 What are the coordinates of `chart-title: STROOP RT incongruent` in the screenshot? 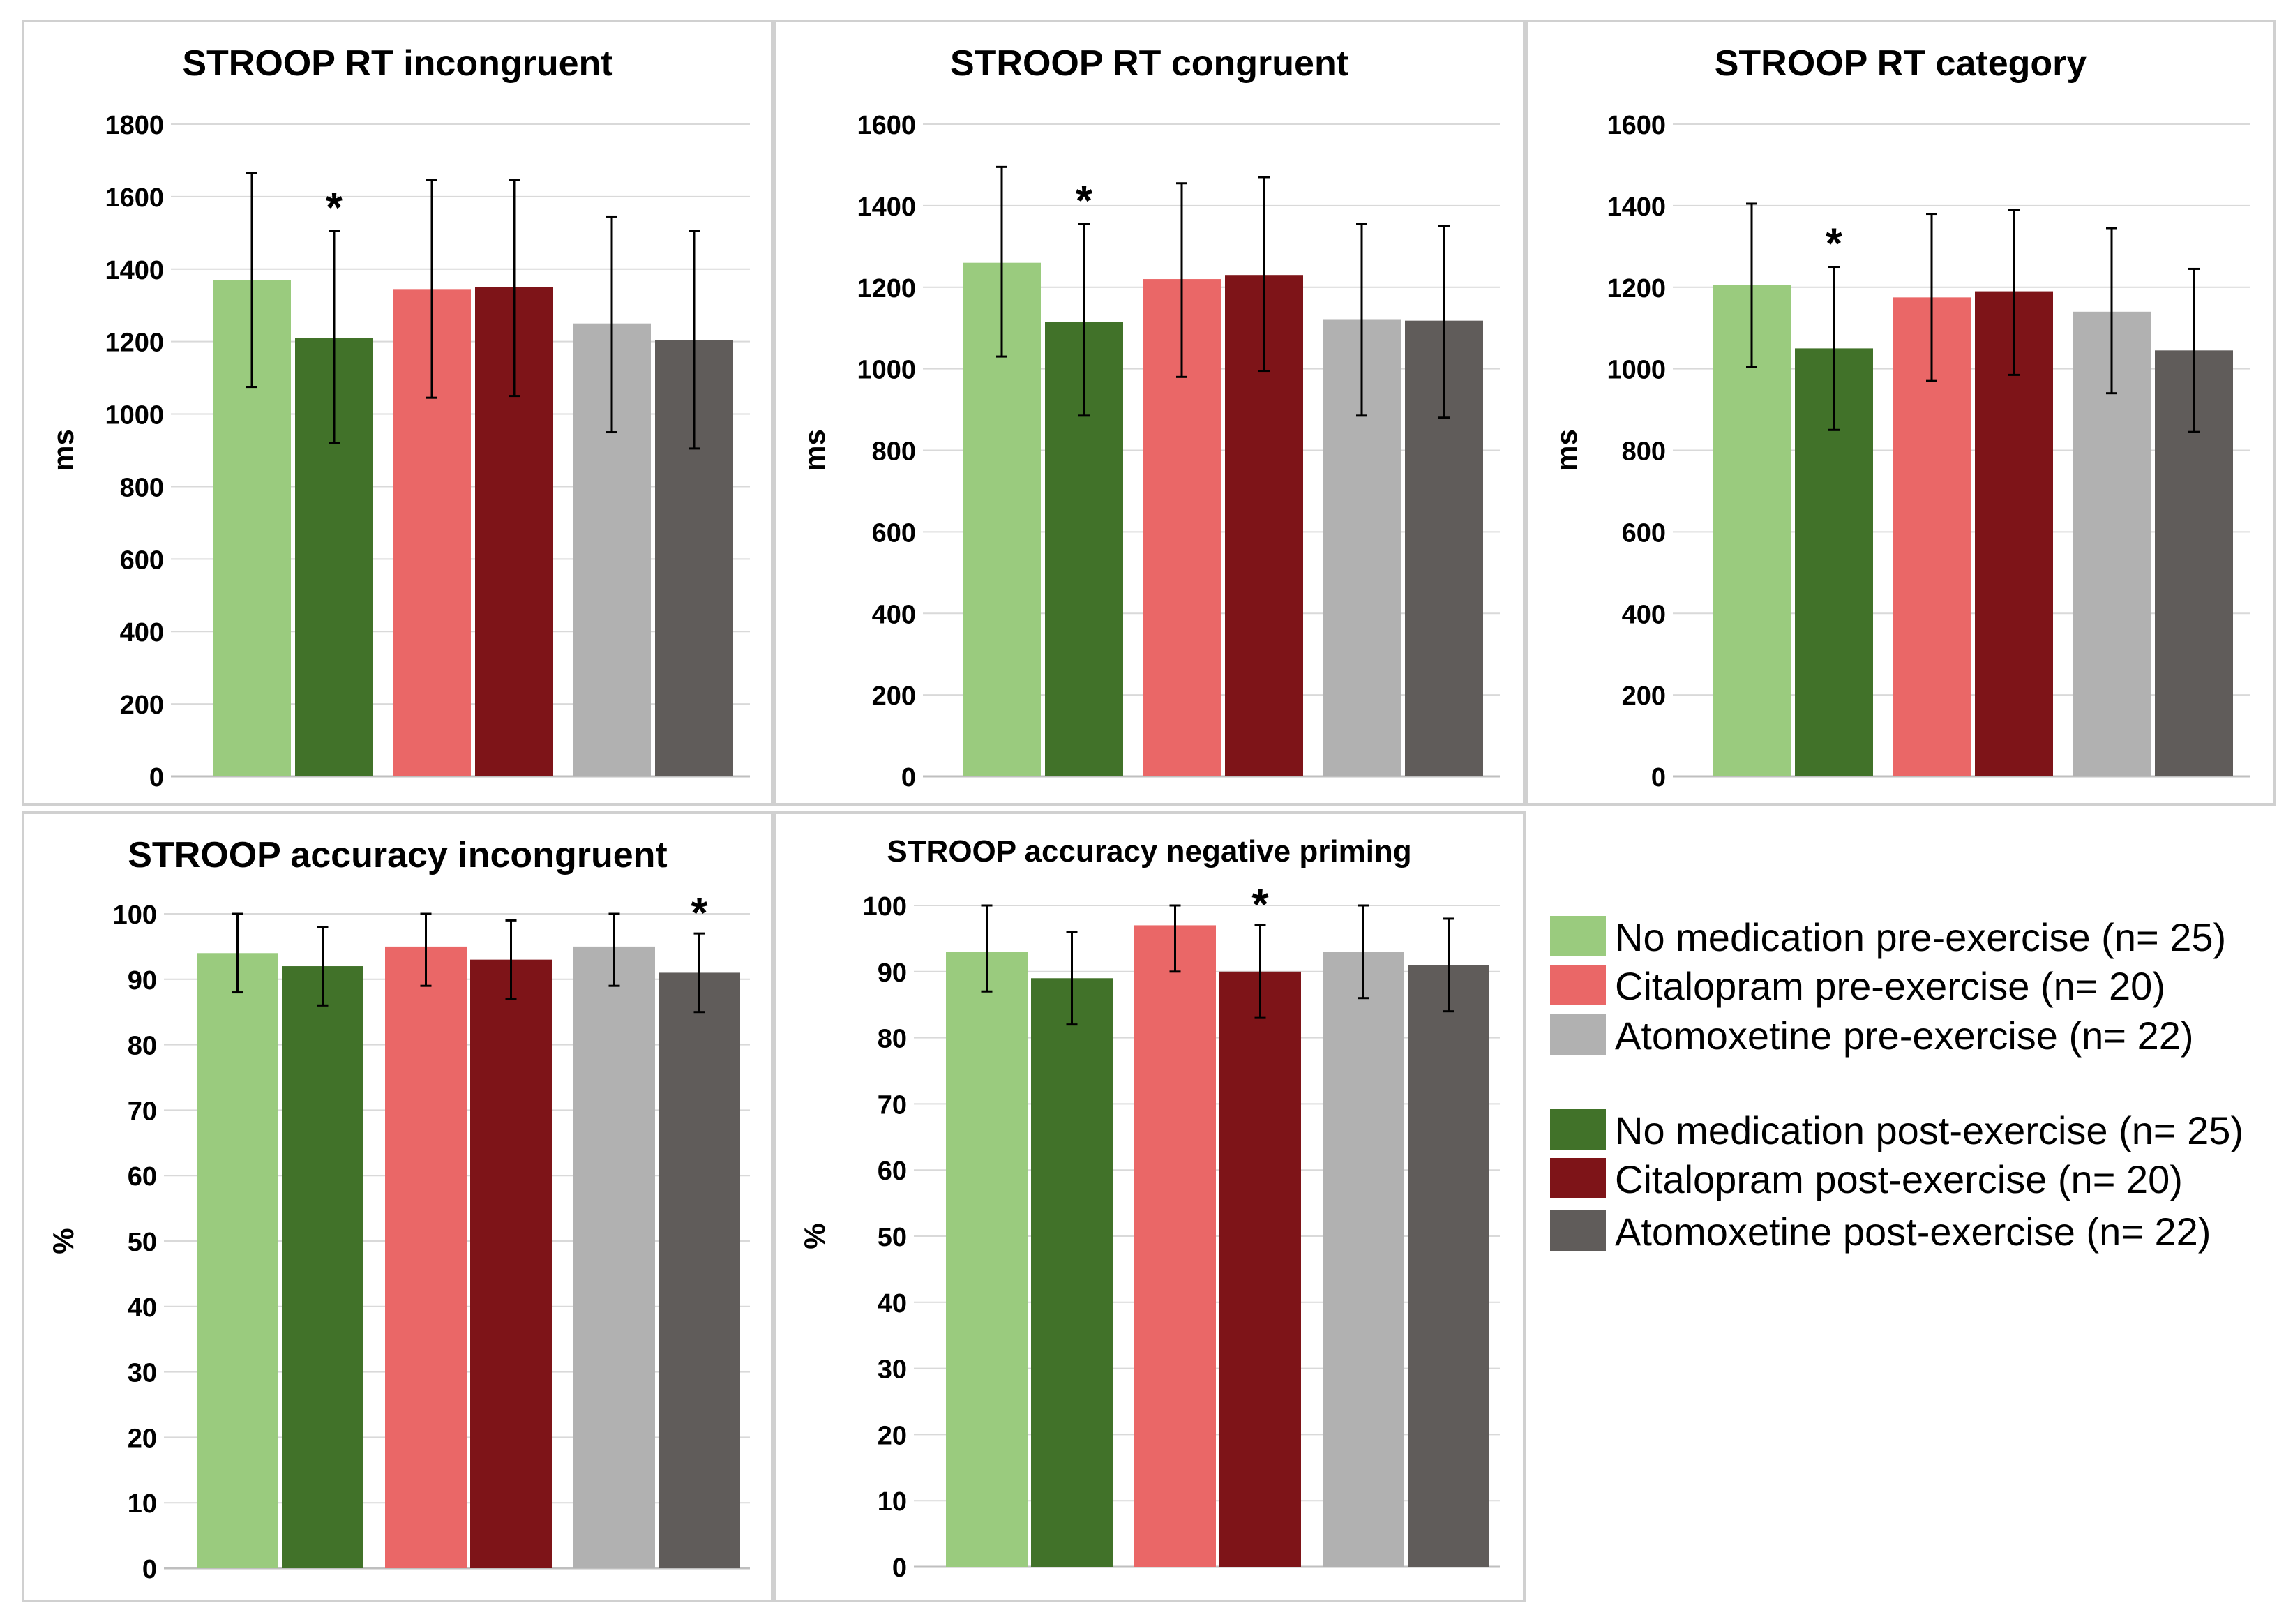 It's located at (397, 63).